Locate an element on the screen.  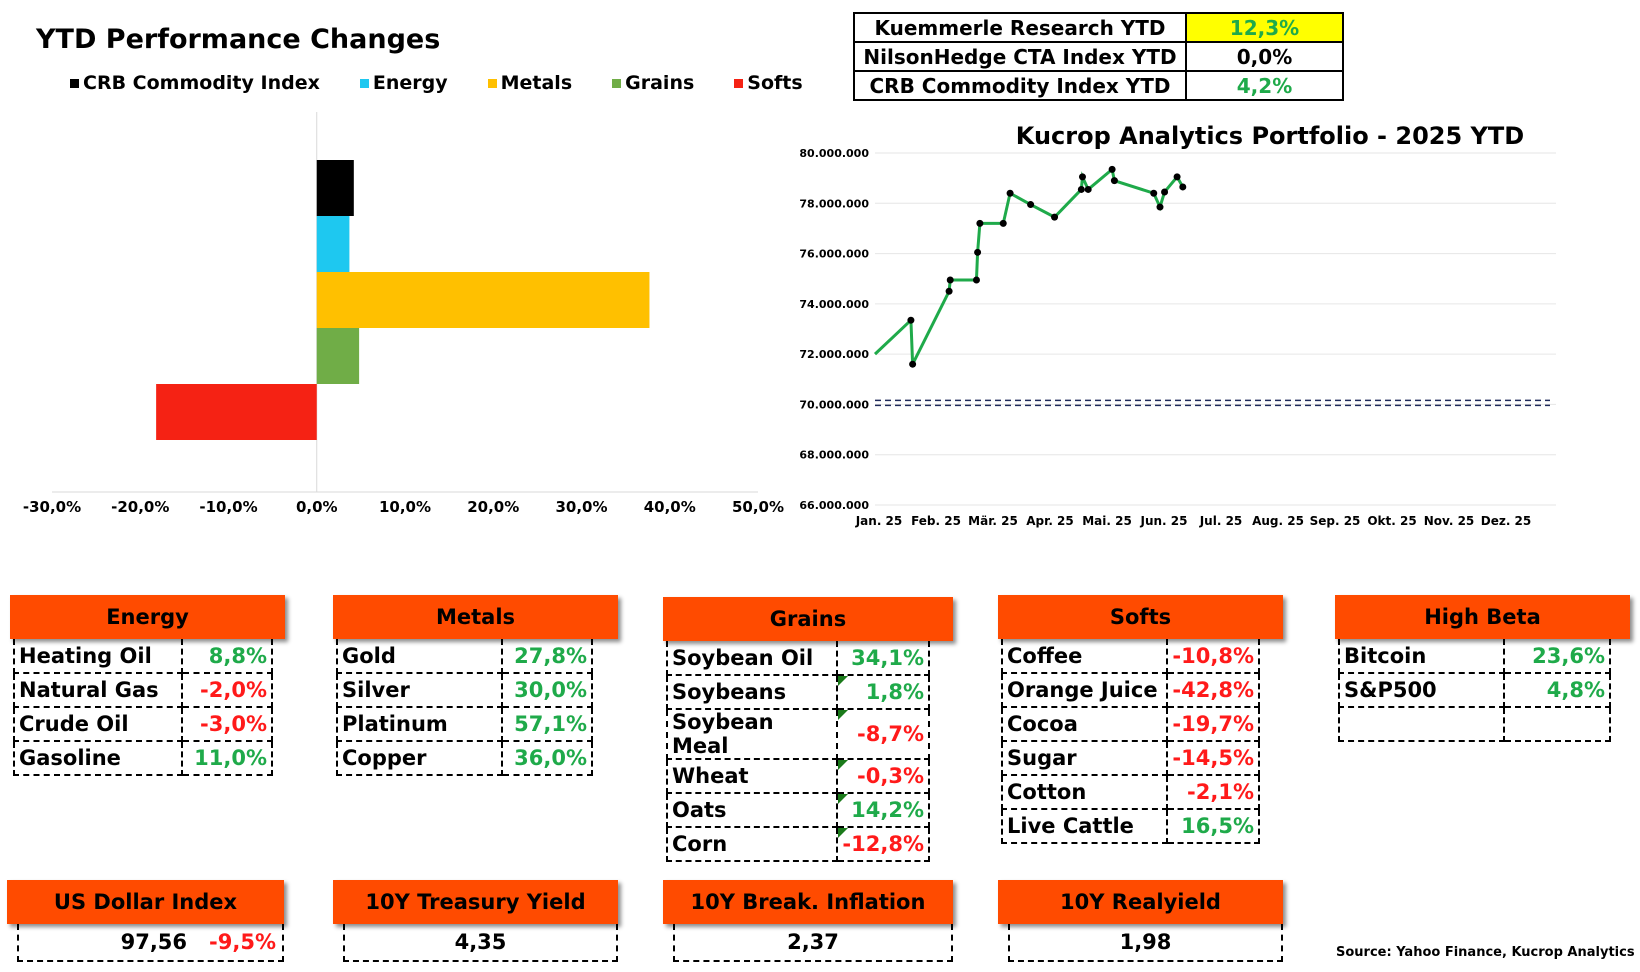
source-note: Source: Yahoo Finance, Kucrop Analytics is located at coordinates (1485, 952).